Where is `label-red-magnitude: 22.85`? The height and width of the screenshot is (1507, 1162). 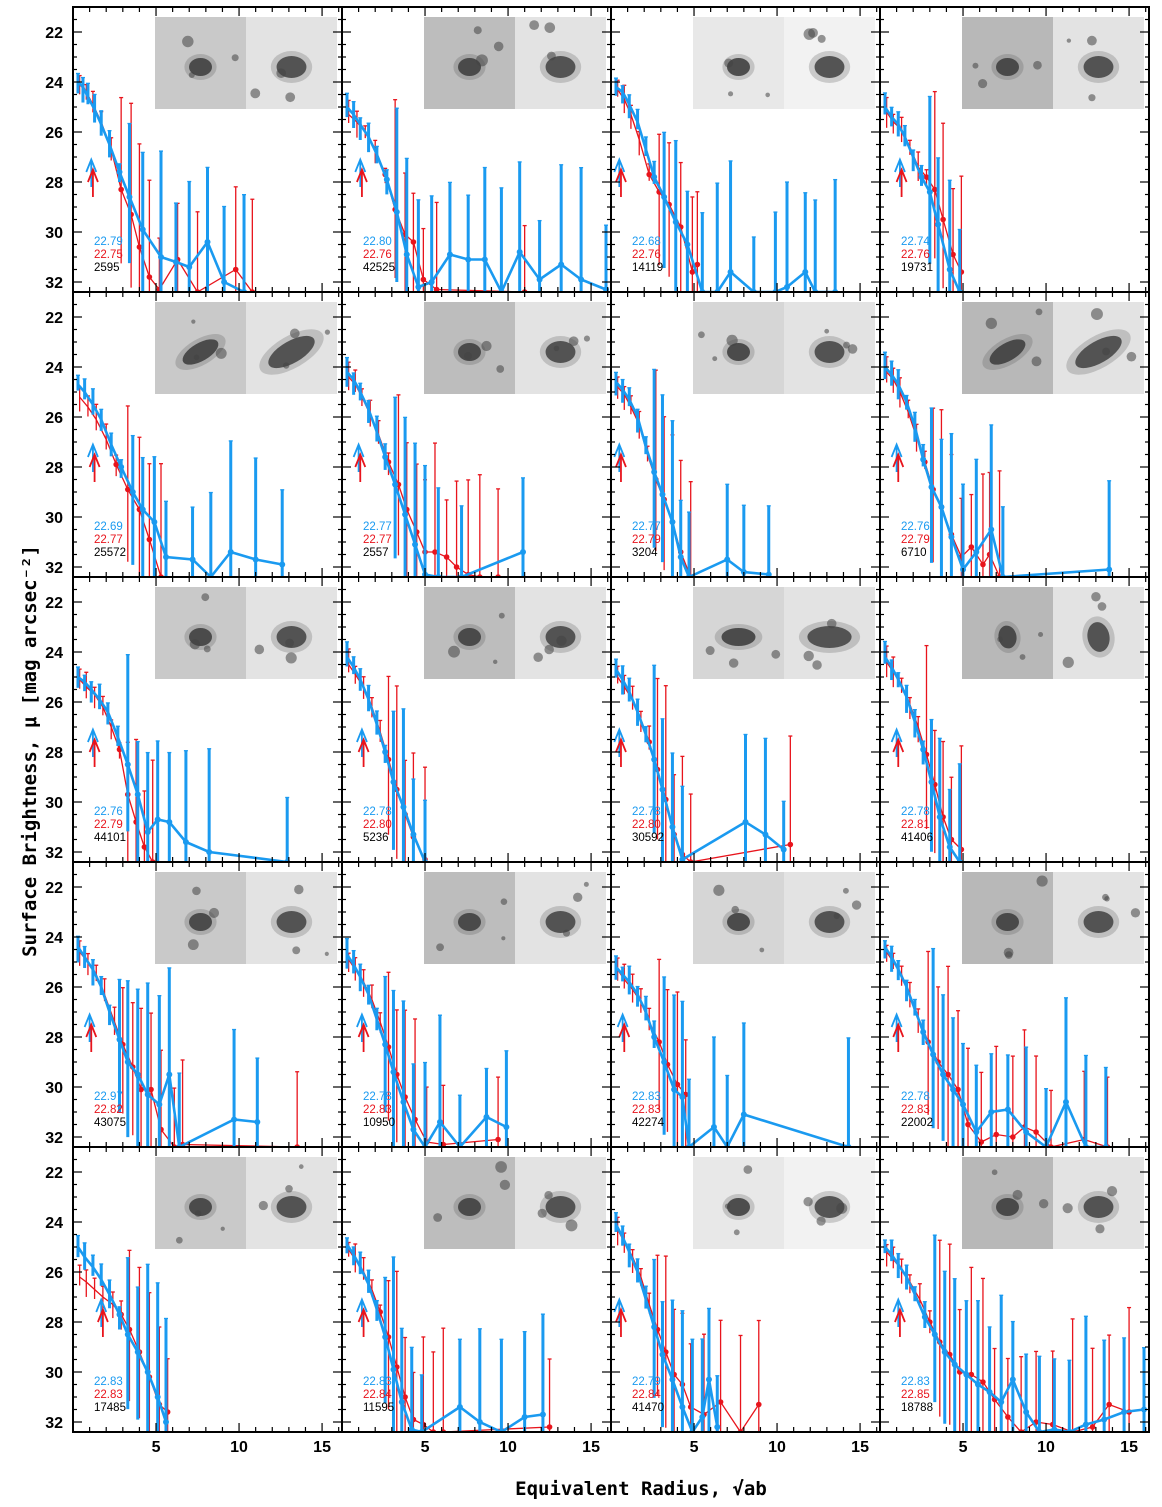
label-red-magnitude: 22.85 is located at coordinates (915, 1395).